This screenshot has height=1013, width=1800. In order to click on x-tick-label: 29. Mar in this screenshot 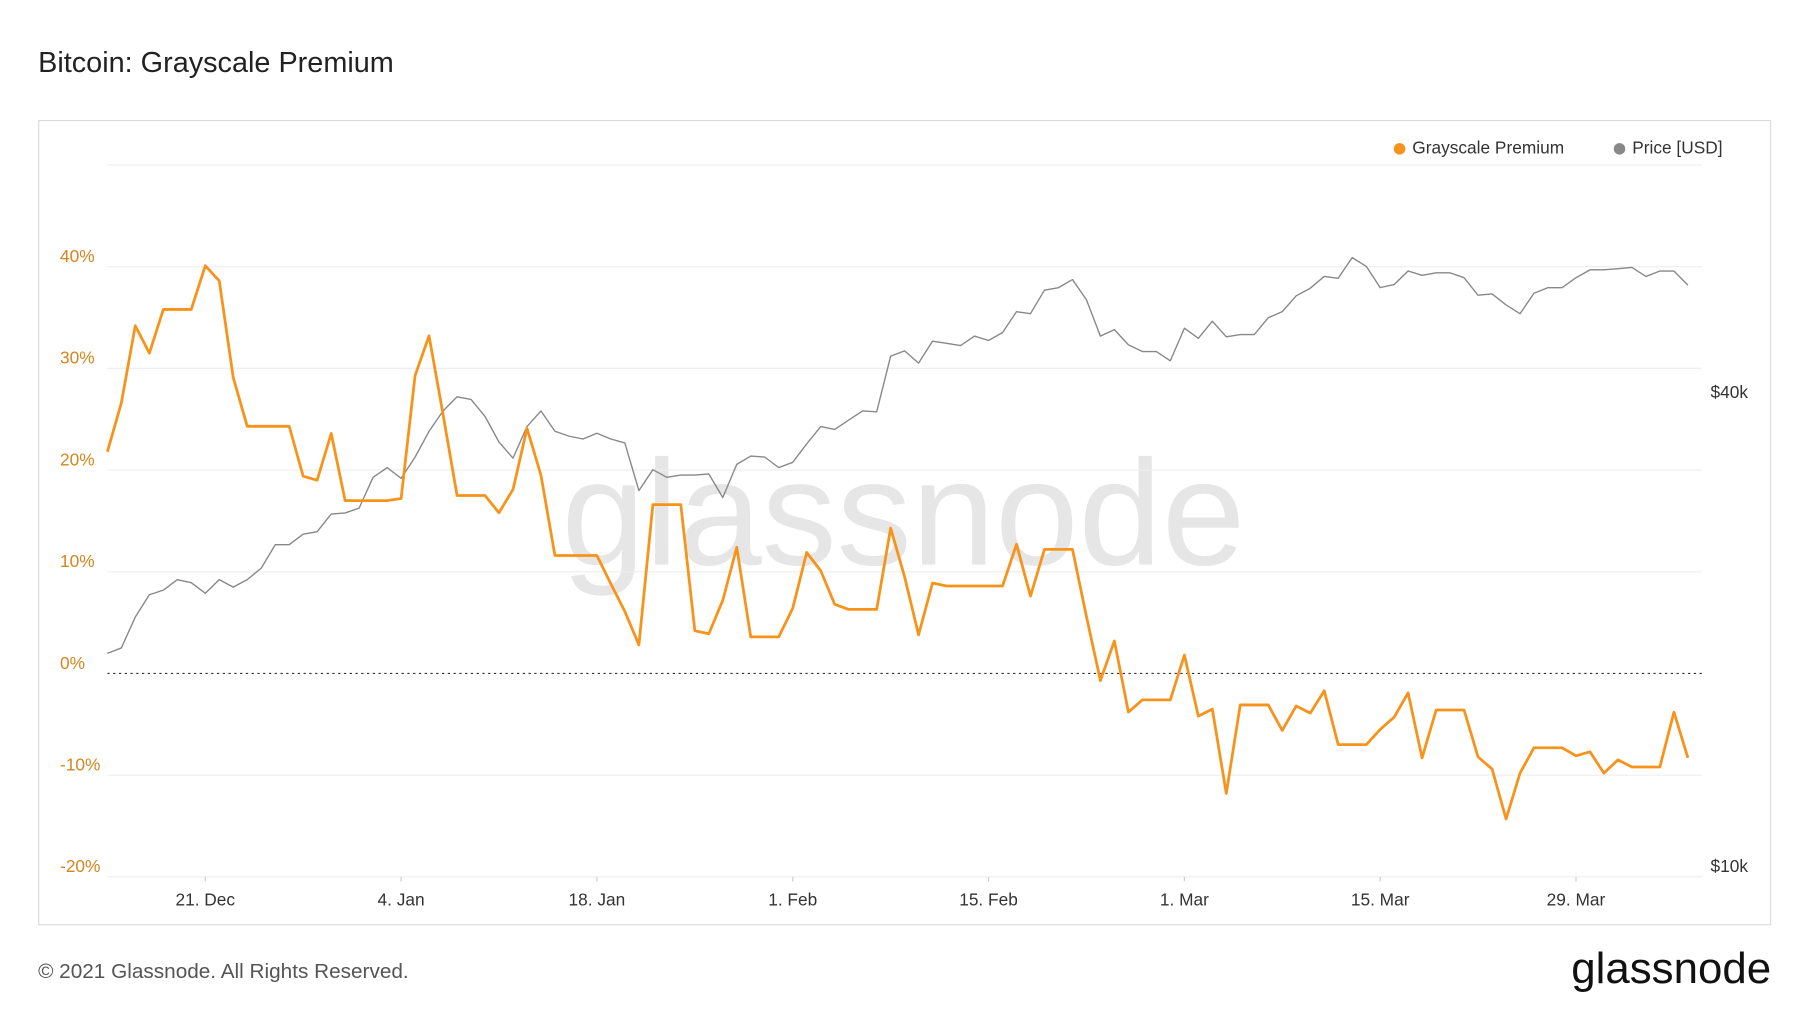, I will do `click(1576, 900)`.